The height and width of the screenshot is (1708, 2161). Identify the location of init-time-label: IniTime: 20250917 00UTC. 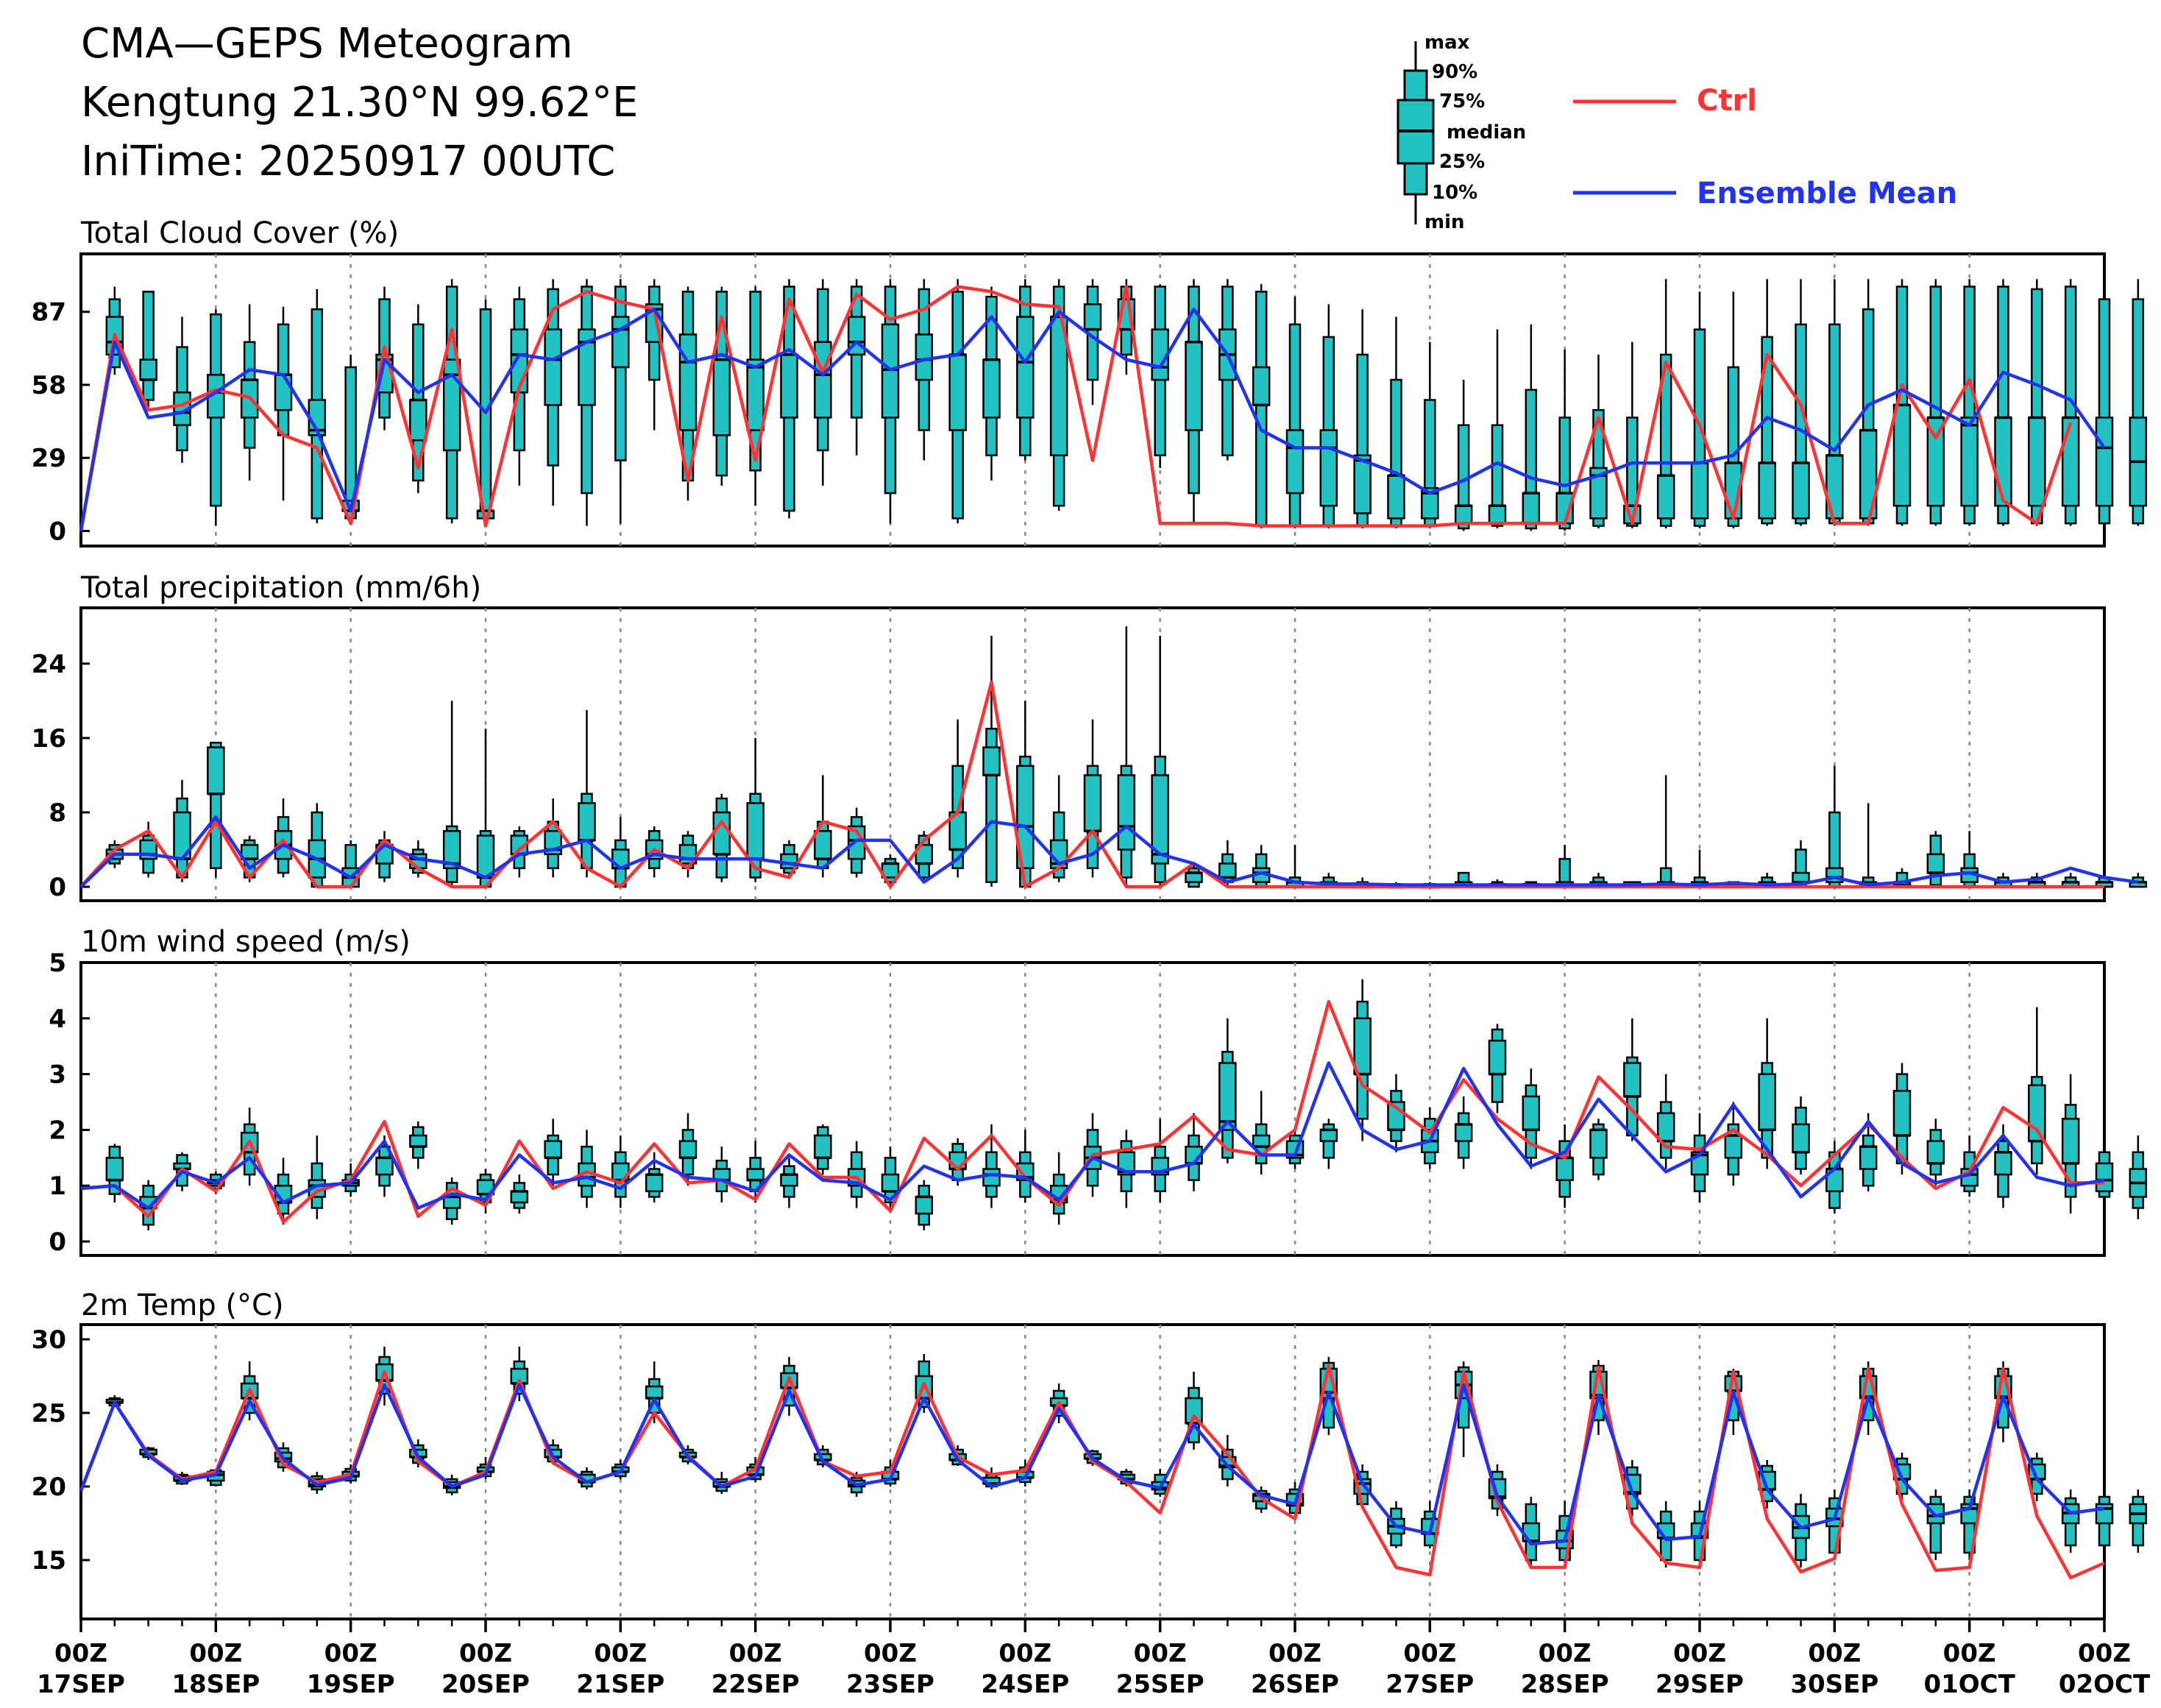
(348, 161).